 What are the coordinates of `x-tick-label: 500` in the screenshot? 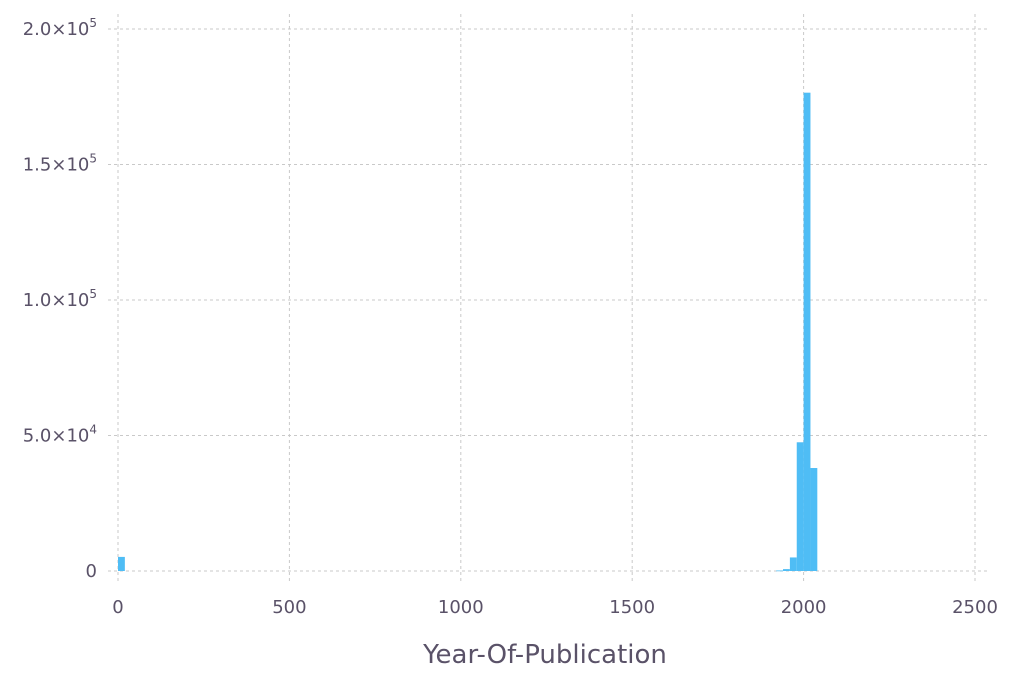 It's located at (289, 607).